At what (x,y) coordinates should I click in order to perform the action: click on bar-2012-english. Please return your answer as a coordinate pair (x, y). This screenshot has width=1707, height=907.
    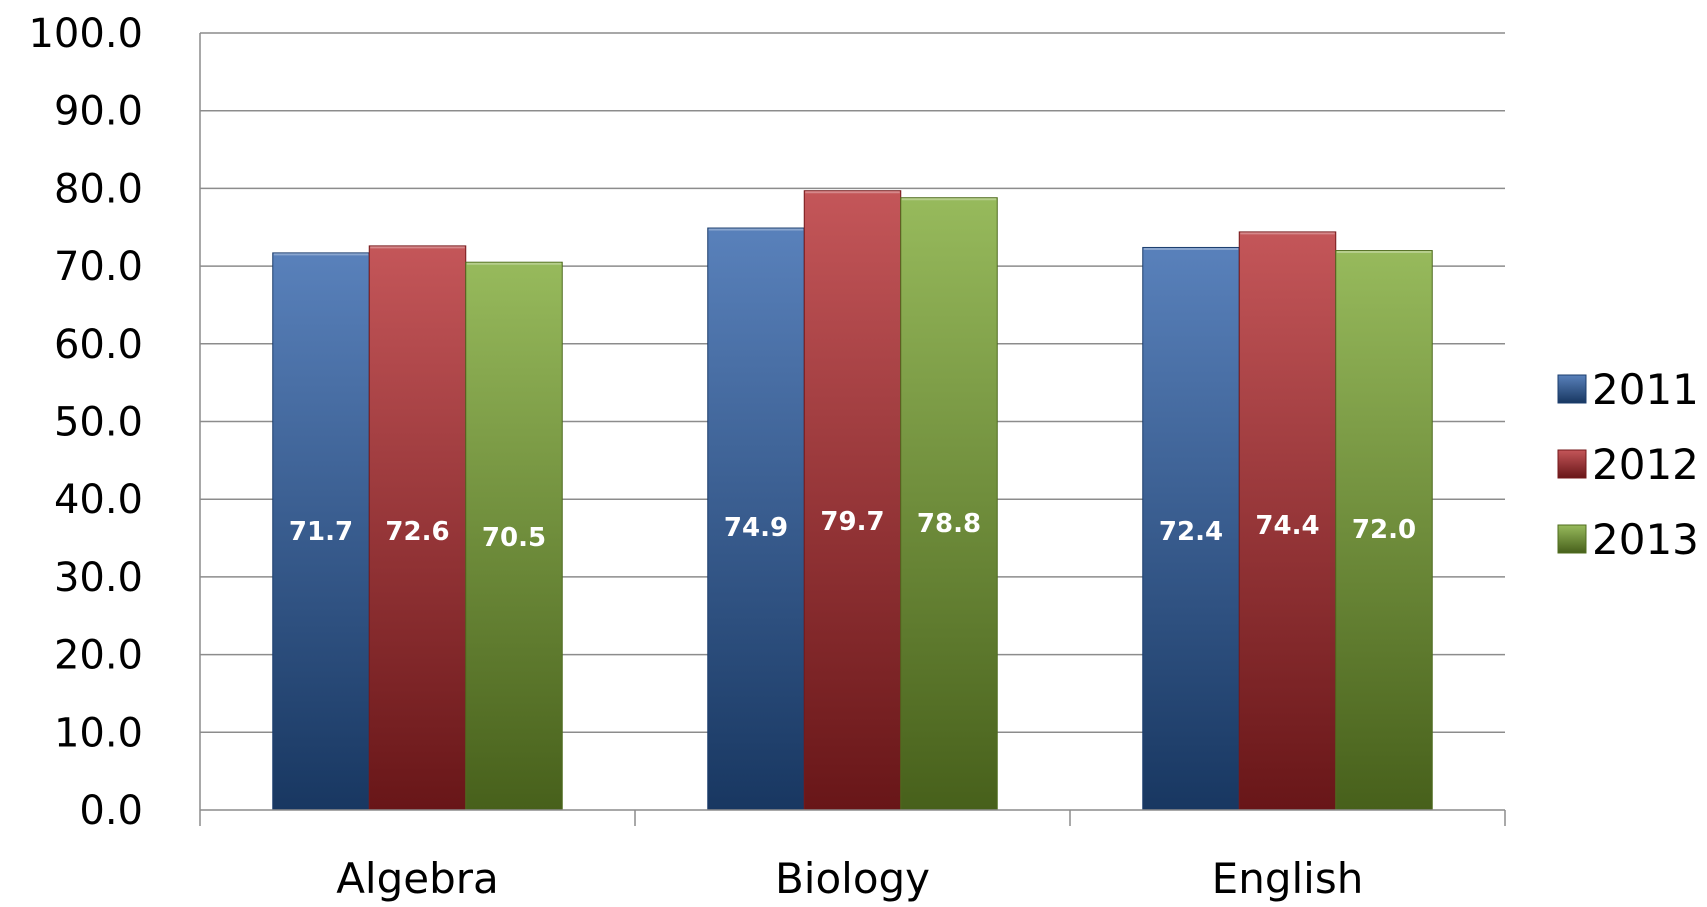
    Looking at the image, I should click on (1287, 521).